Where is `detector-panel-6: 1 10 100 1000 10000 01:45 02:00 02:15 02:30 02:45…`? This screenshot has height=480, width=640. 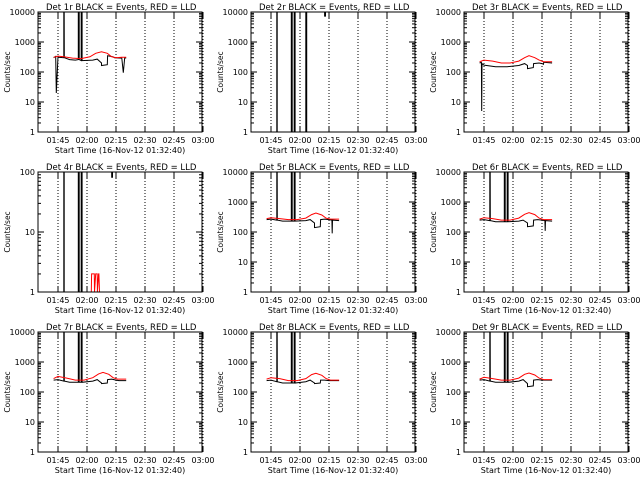 detector-panel-6: 1 10 100 1000 10000 01:45 02:00 02:15 02:30 02:45… is located at coordinates (534, 239).